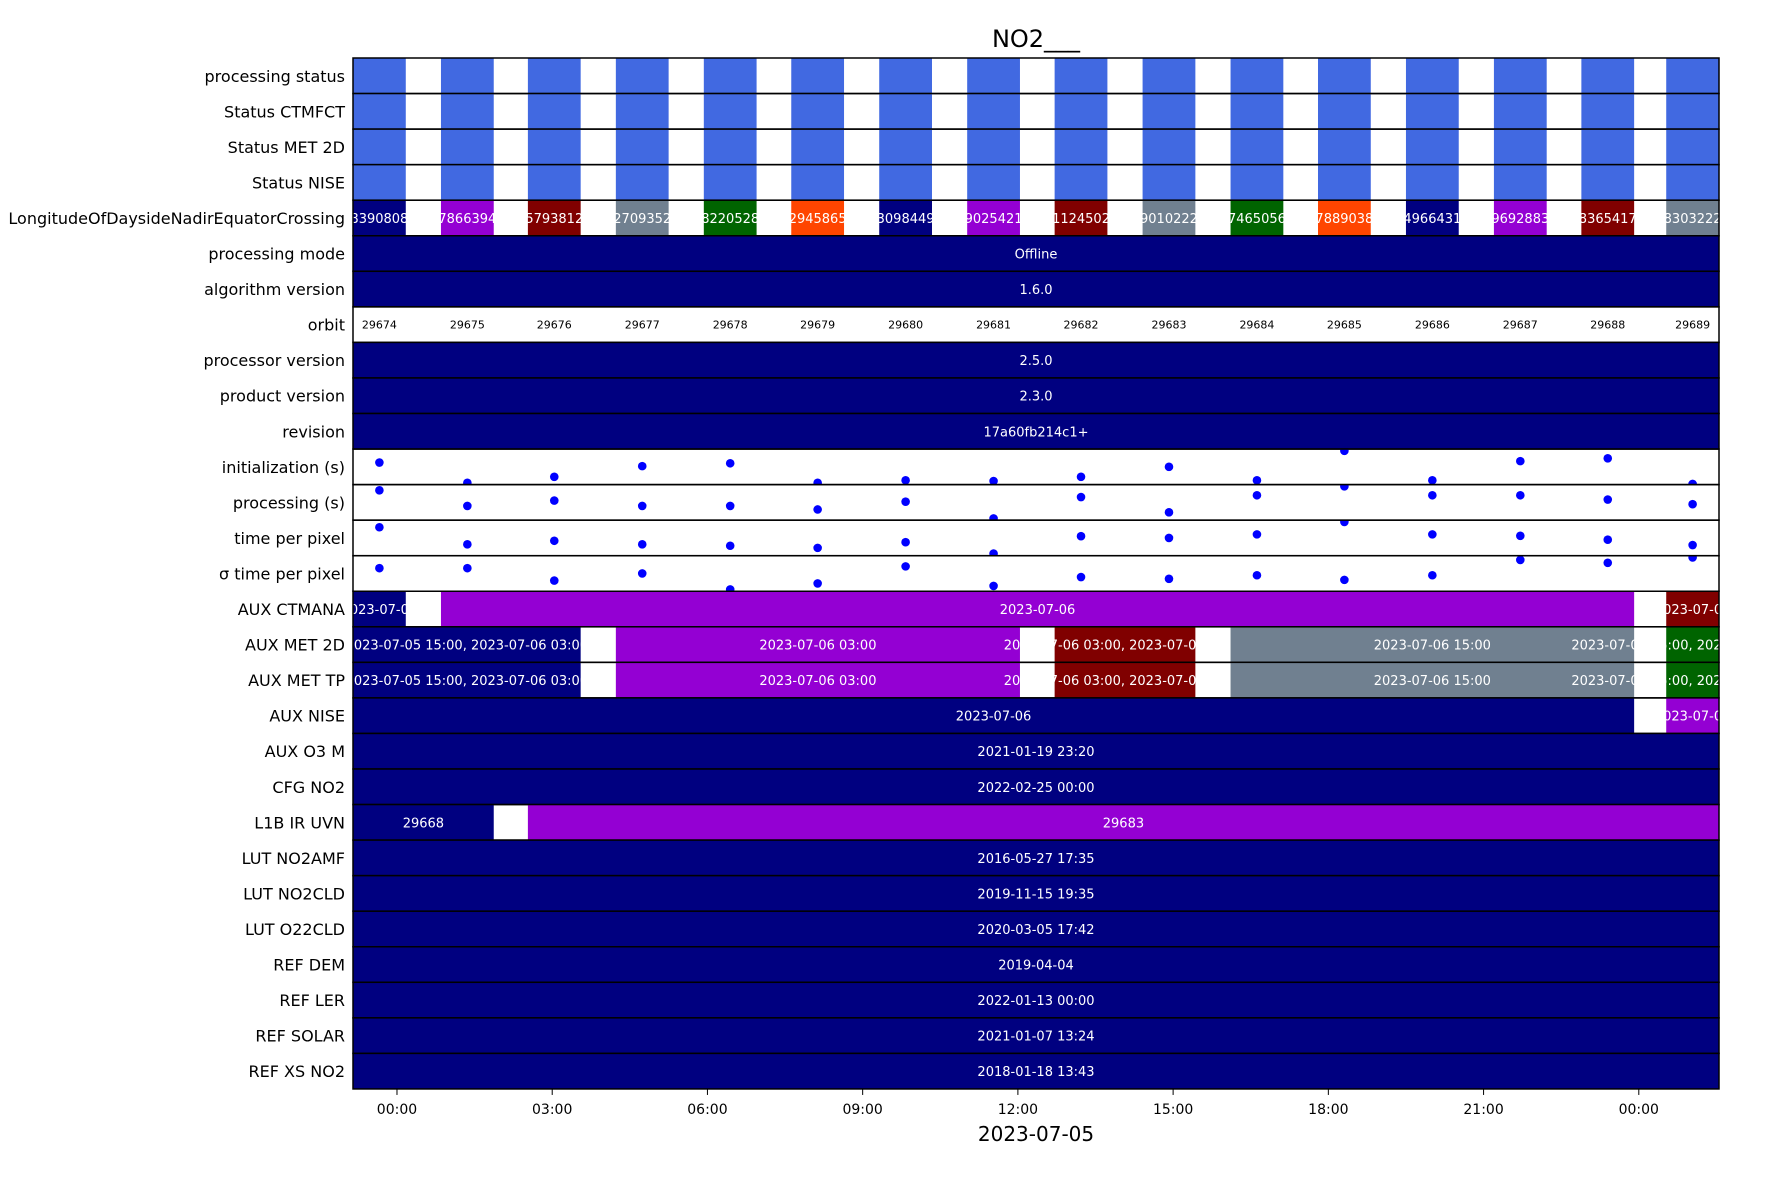 Image resolution: width=1771 pixels, height=1181 pixels. Describe the element at coordinates (972, 111) in the screenshot. I see `row-status-ctmfct: Status CTMFCT` at that location.